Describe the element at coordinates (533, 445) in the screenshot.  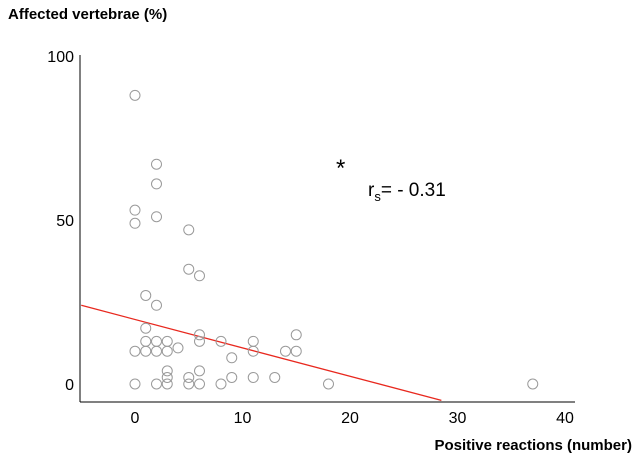
I see `x-axis-label: Positive reactions (number)` at that location.